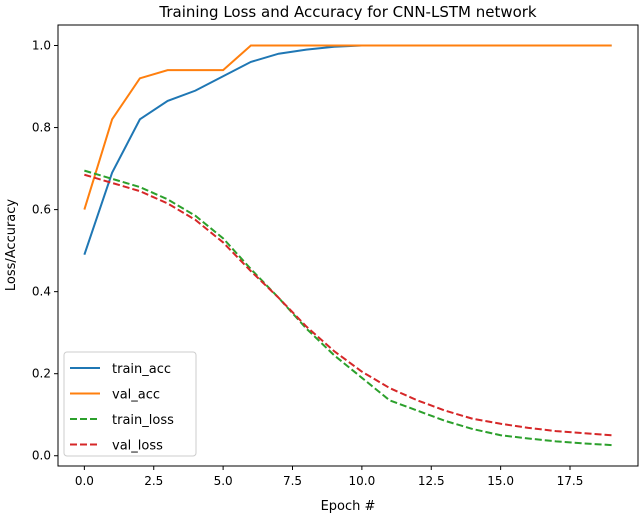  I want to click on x-tick-label: 0.0, so click(84, 481).